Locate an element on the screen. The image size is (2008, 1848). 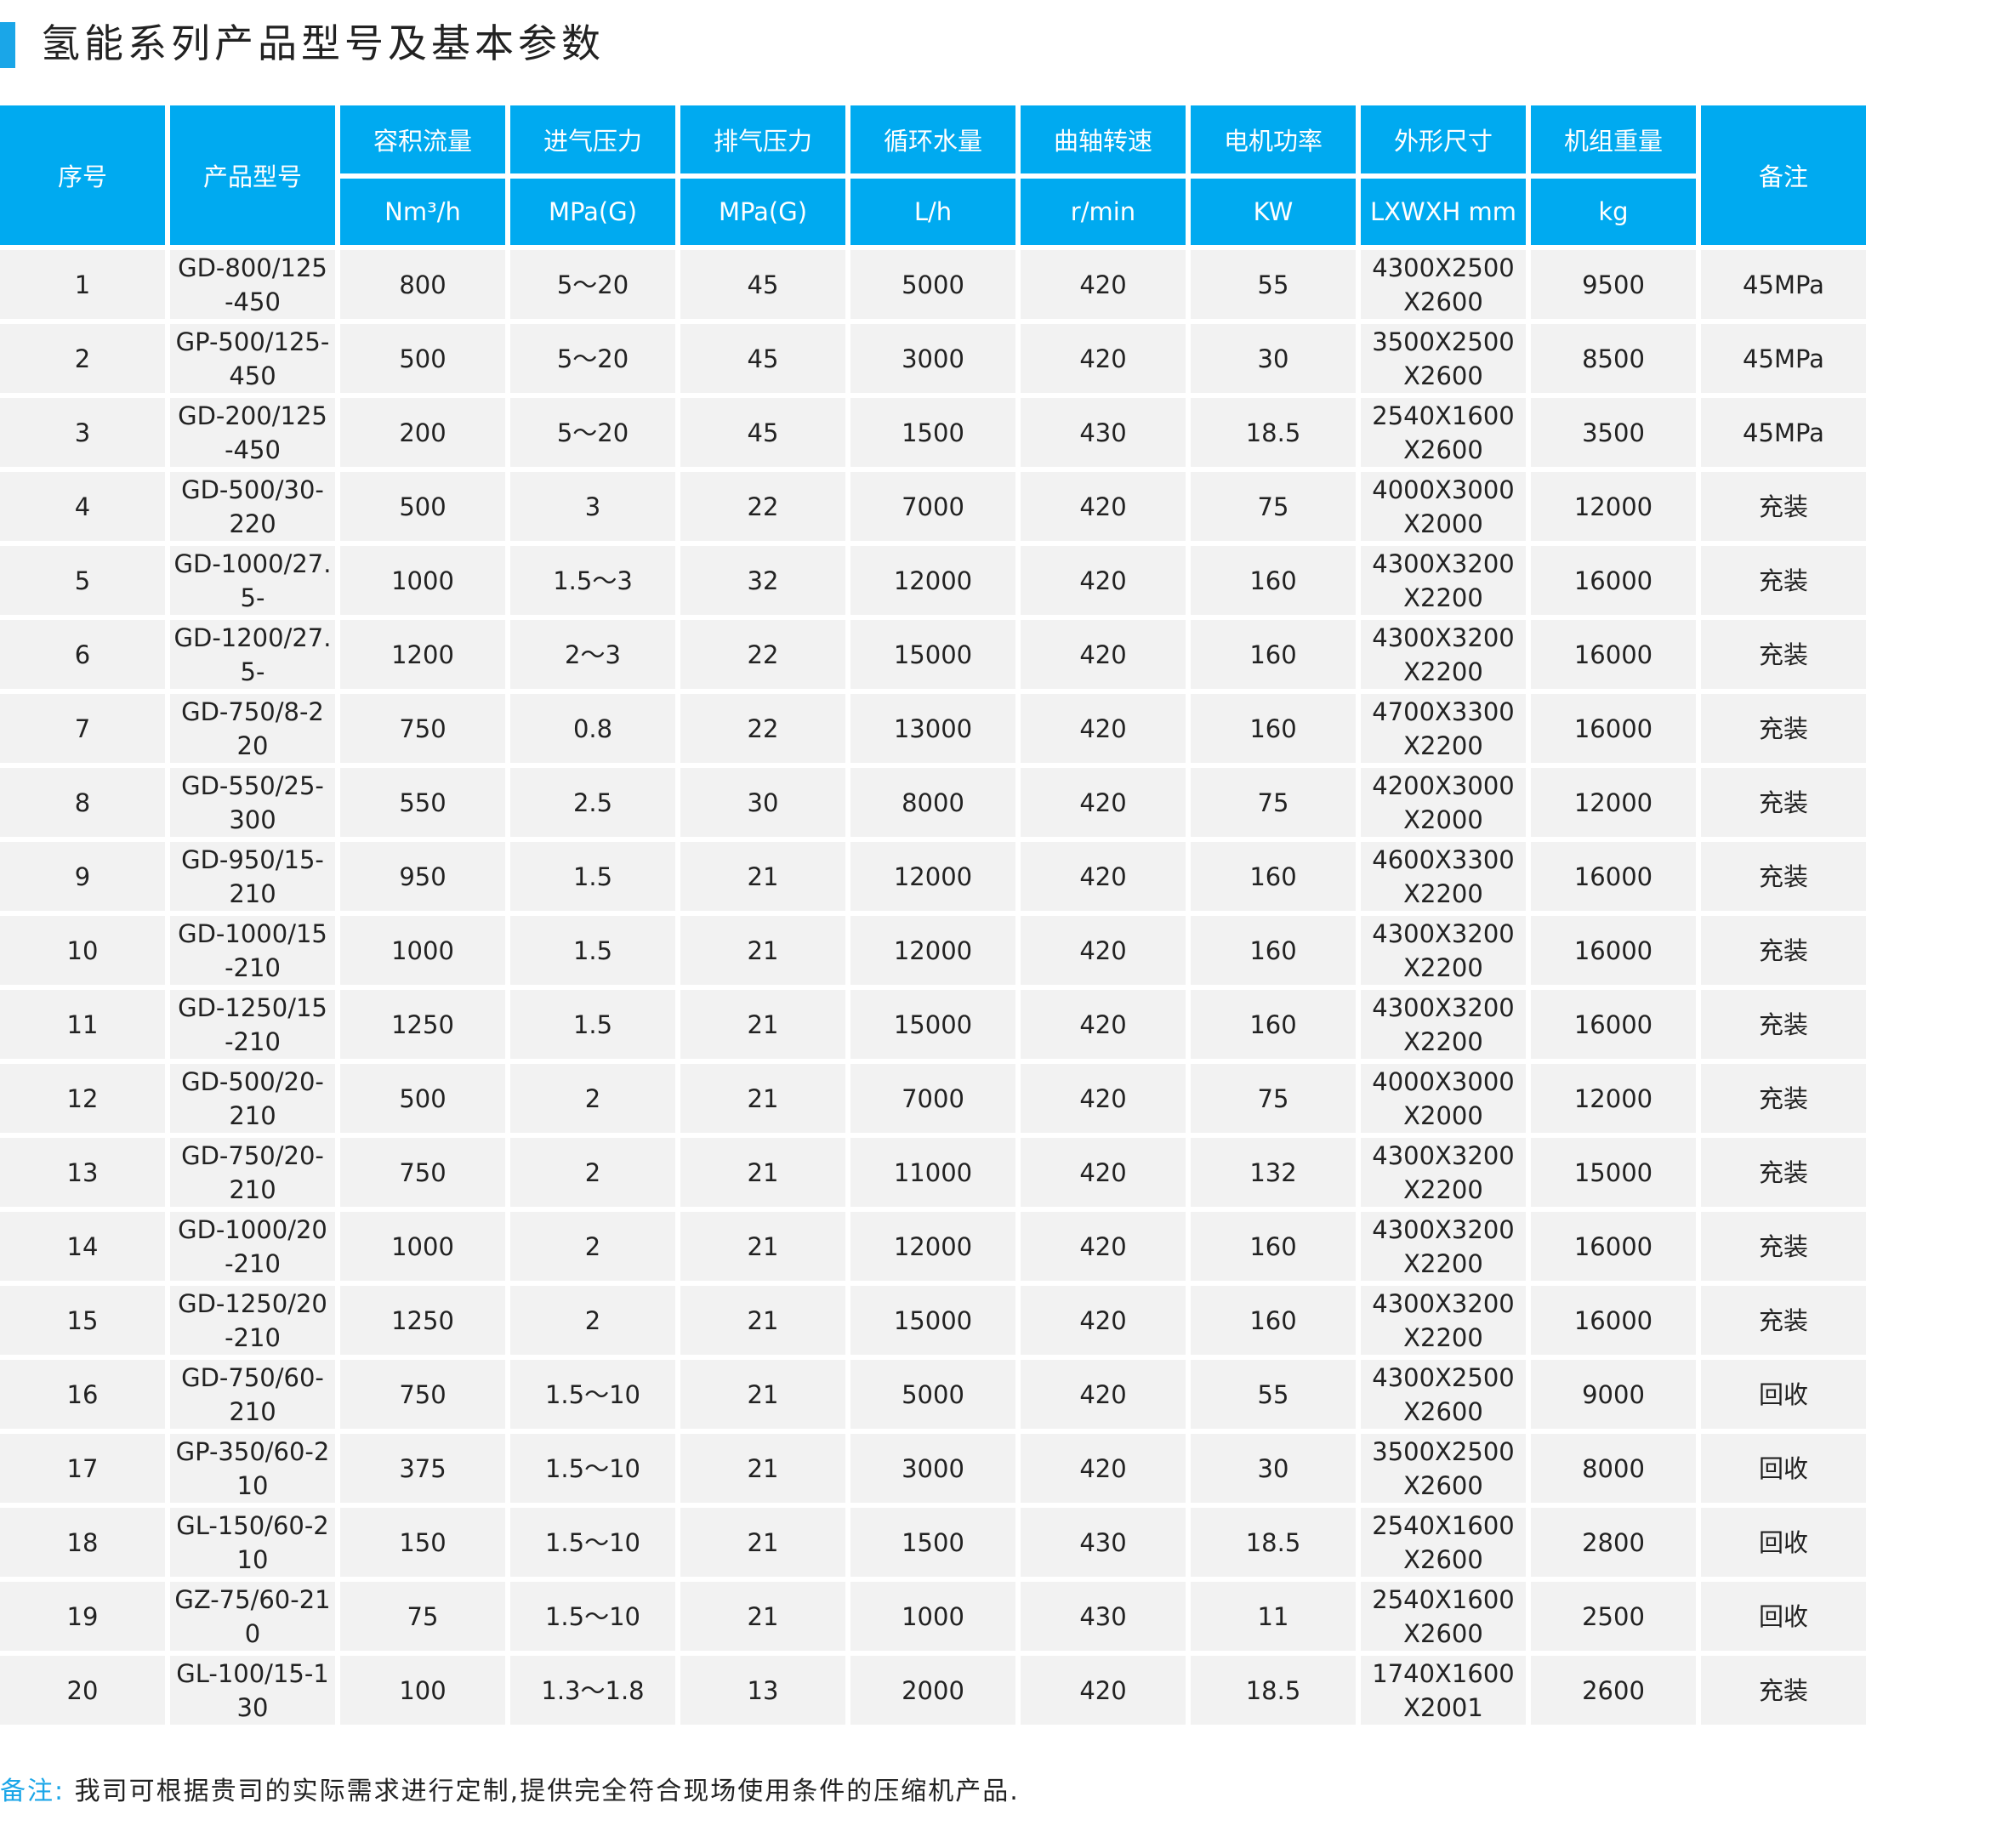
cell-dimensions: 4700X3300X2200 is located at coordinates (1443, 728).